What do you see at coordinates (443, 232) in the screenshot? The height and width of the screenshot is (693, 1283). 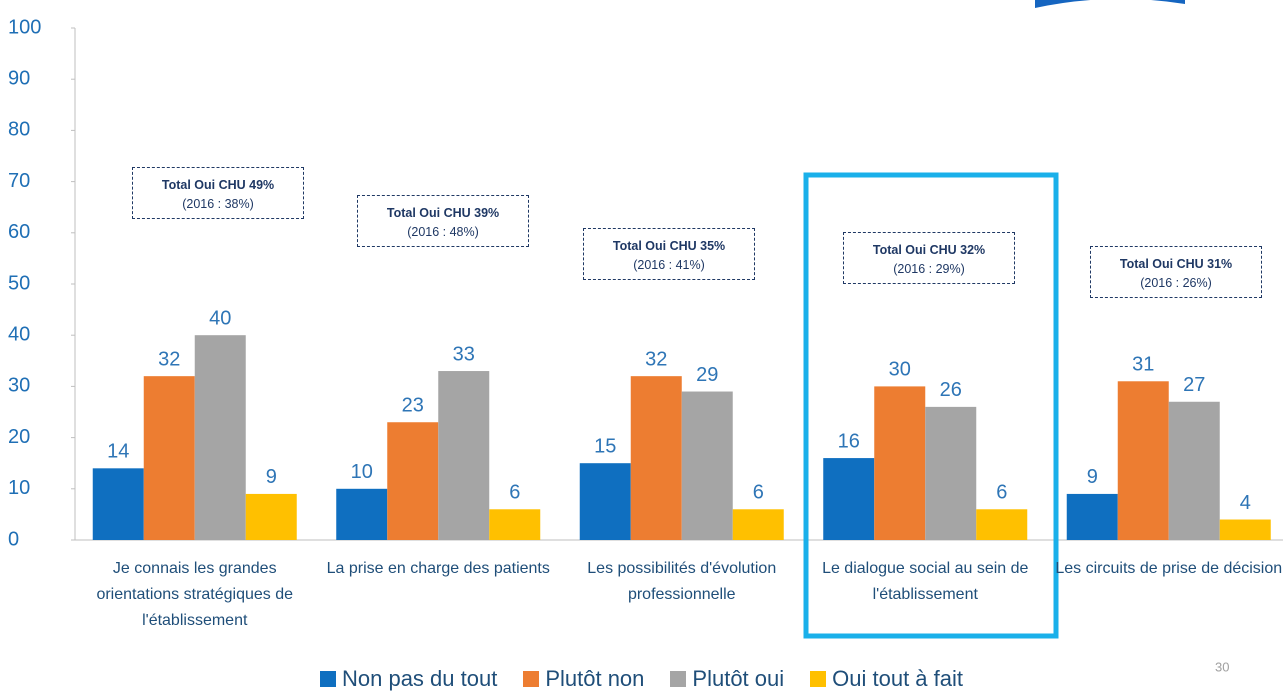 I see `annotation-note: (2016 : 48%)` at bounding box center [443, 232].